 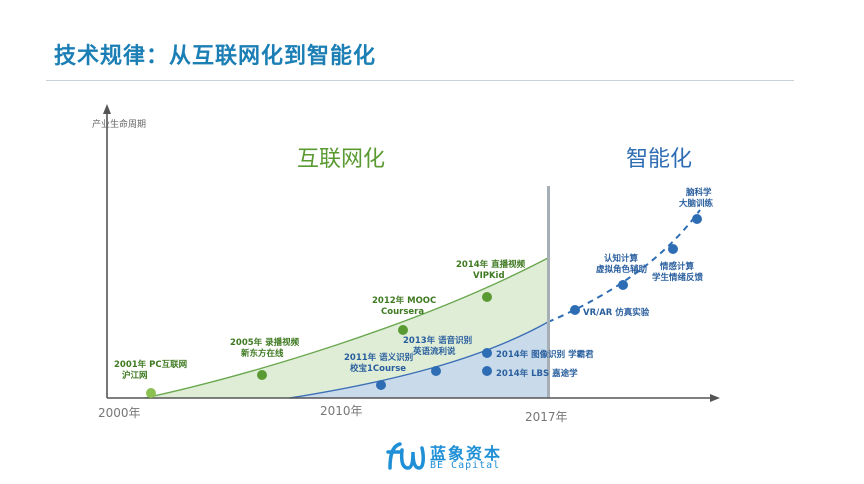 What do you see at coordinates (698, 192) in the screenshot?
I see `label-brain-line1: 脑科学` at bounding box center [698, 192].